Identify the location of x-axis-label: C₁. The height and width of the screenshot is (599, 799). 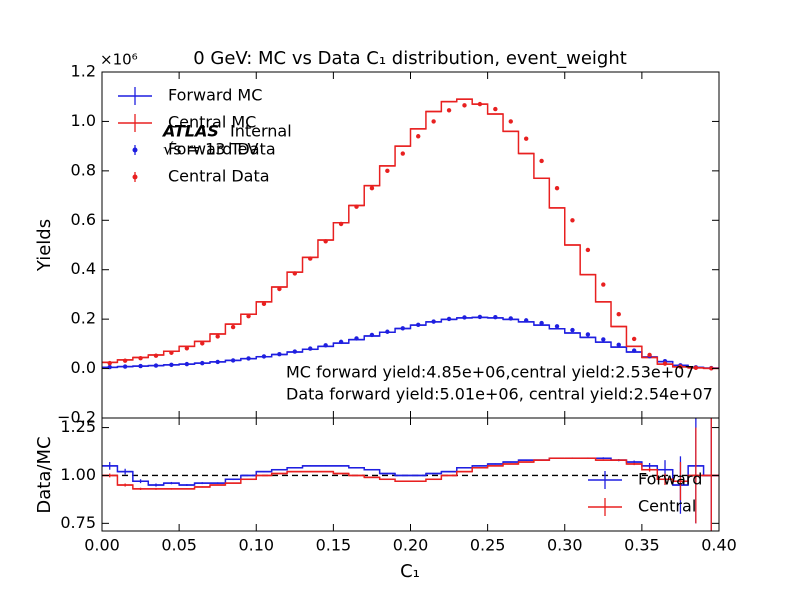
(410, 571).